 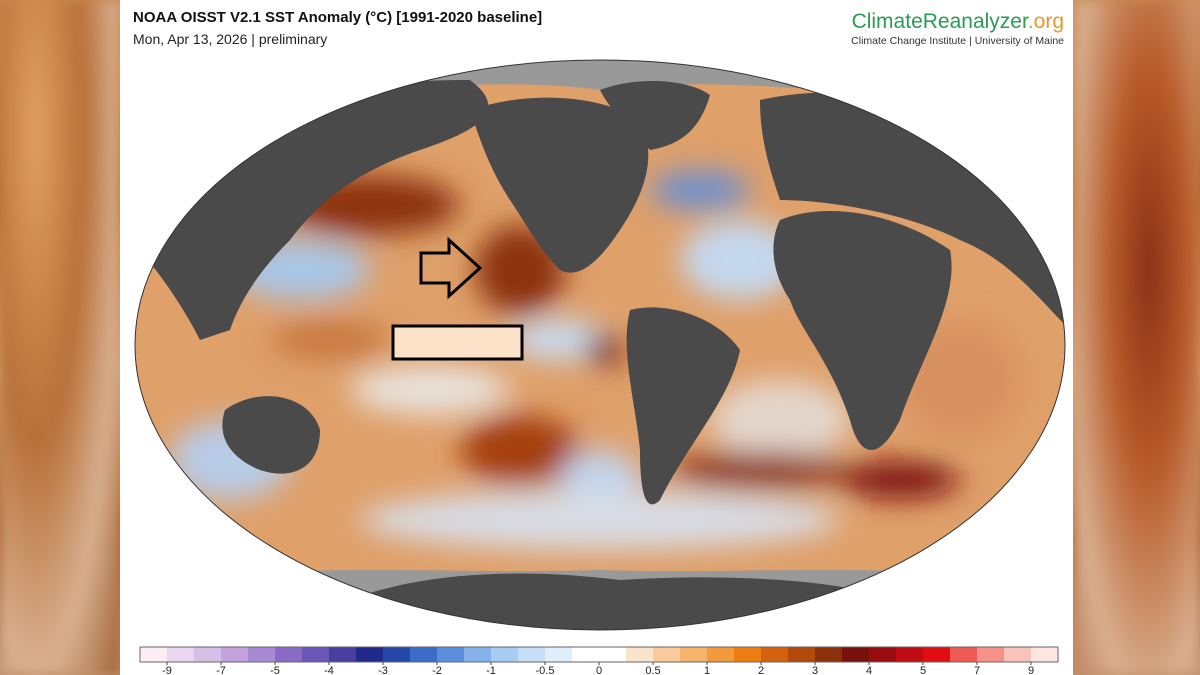 I want to click on africa, so click(x=862, y=330).